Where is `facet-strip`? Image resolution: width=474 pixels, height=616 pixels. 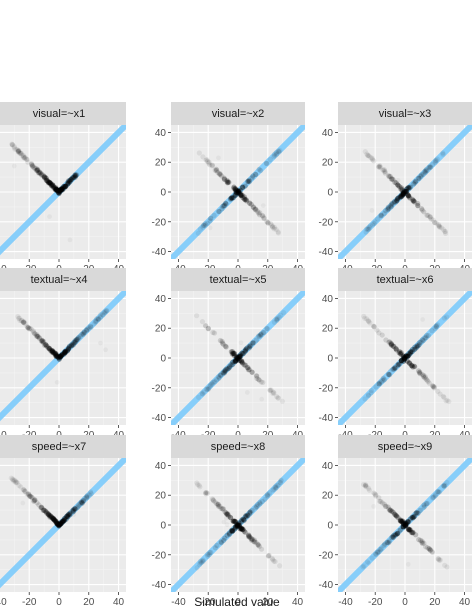
facet-strip is located at coordinates (405, 446).